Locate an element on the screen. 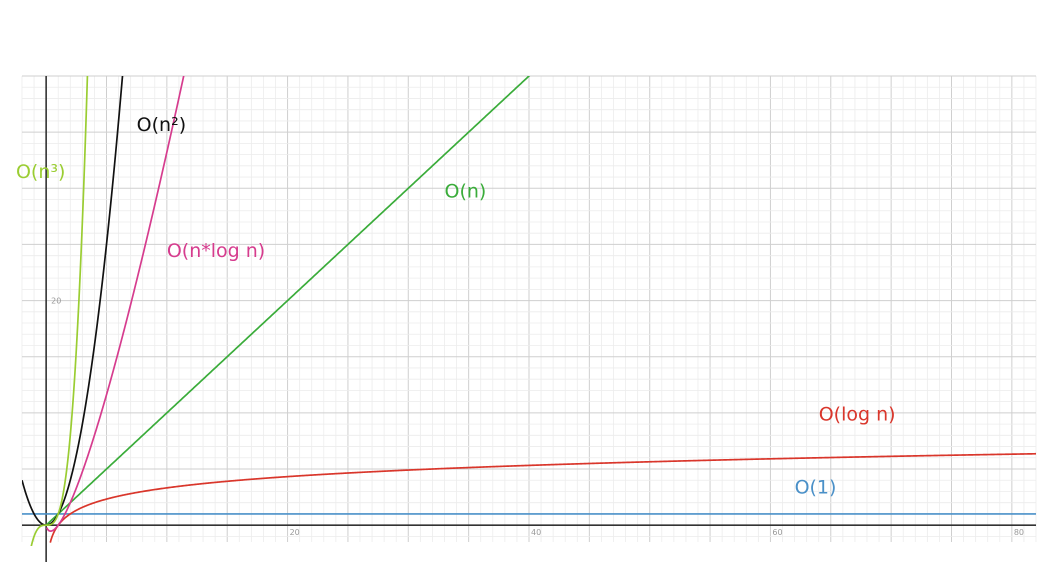 Image resolution: width=1052 pixels, height=570 pixels. x-tick-label: 20 is located at coordinates (295, 532).